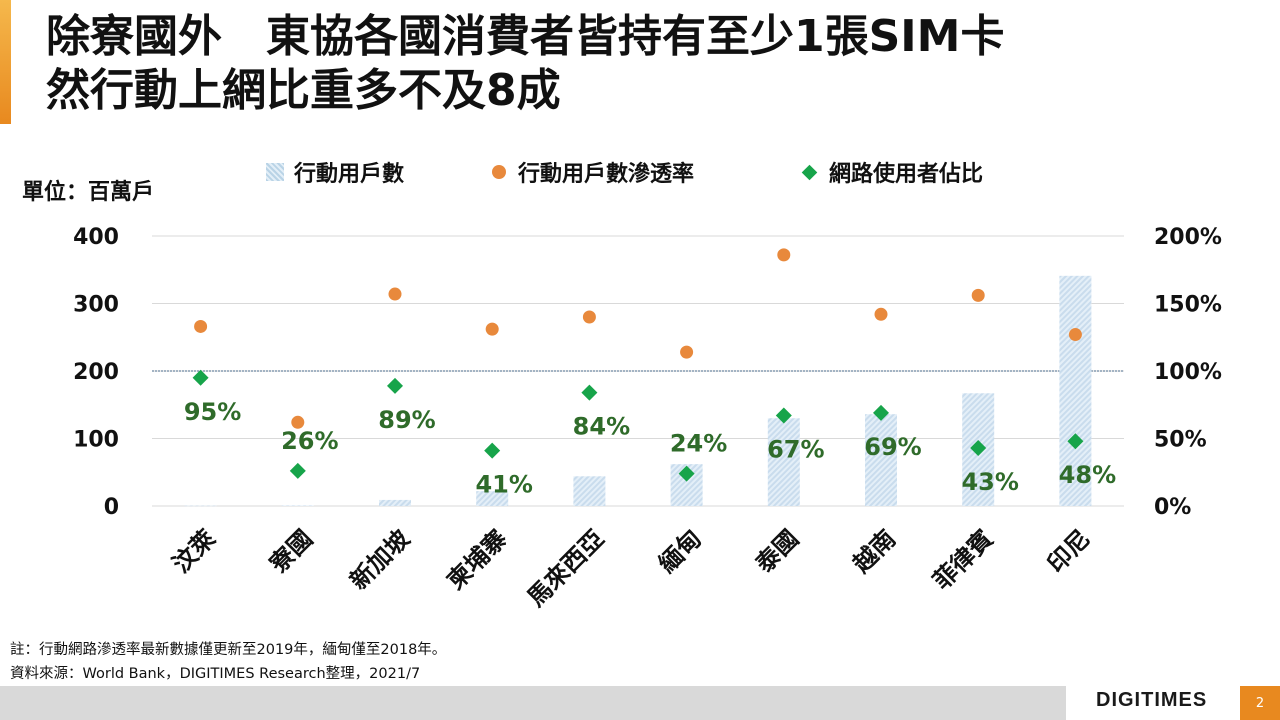 Image resolution: width=1280 pixels, height=720 pixels. What do you see at coordinates (606, 174) in the screenshot?
I see `legend-label-penetration: 行動用戶數滲透率` at bounding box center [606, 174].